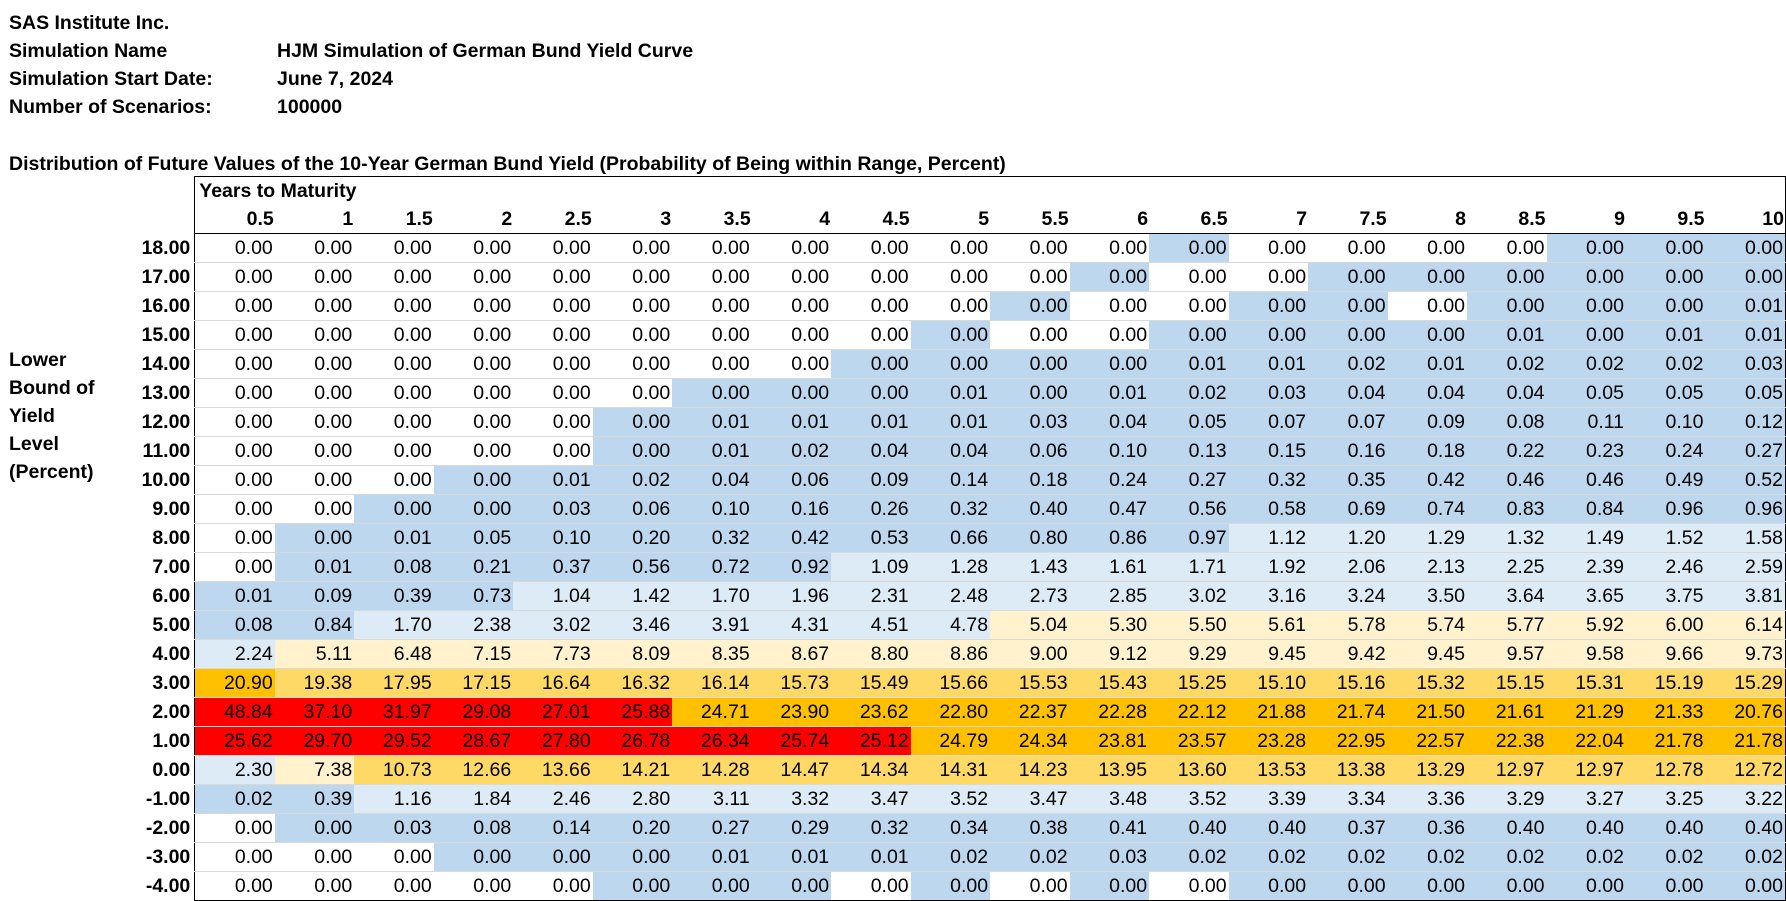 This screenshot has height=901, width=1786. Describe the element at coordinates (1109, 219) in the screenshot. I see `column-header: 6` at that location.